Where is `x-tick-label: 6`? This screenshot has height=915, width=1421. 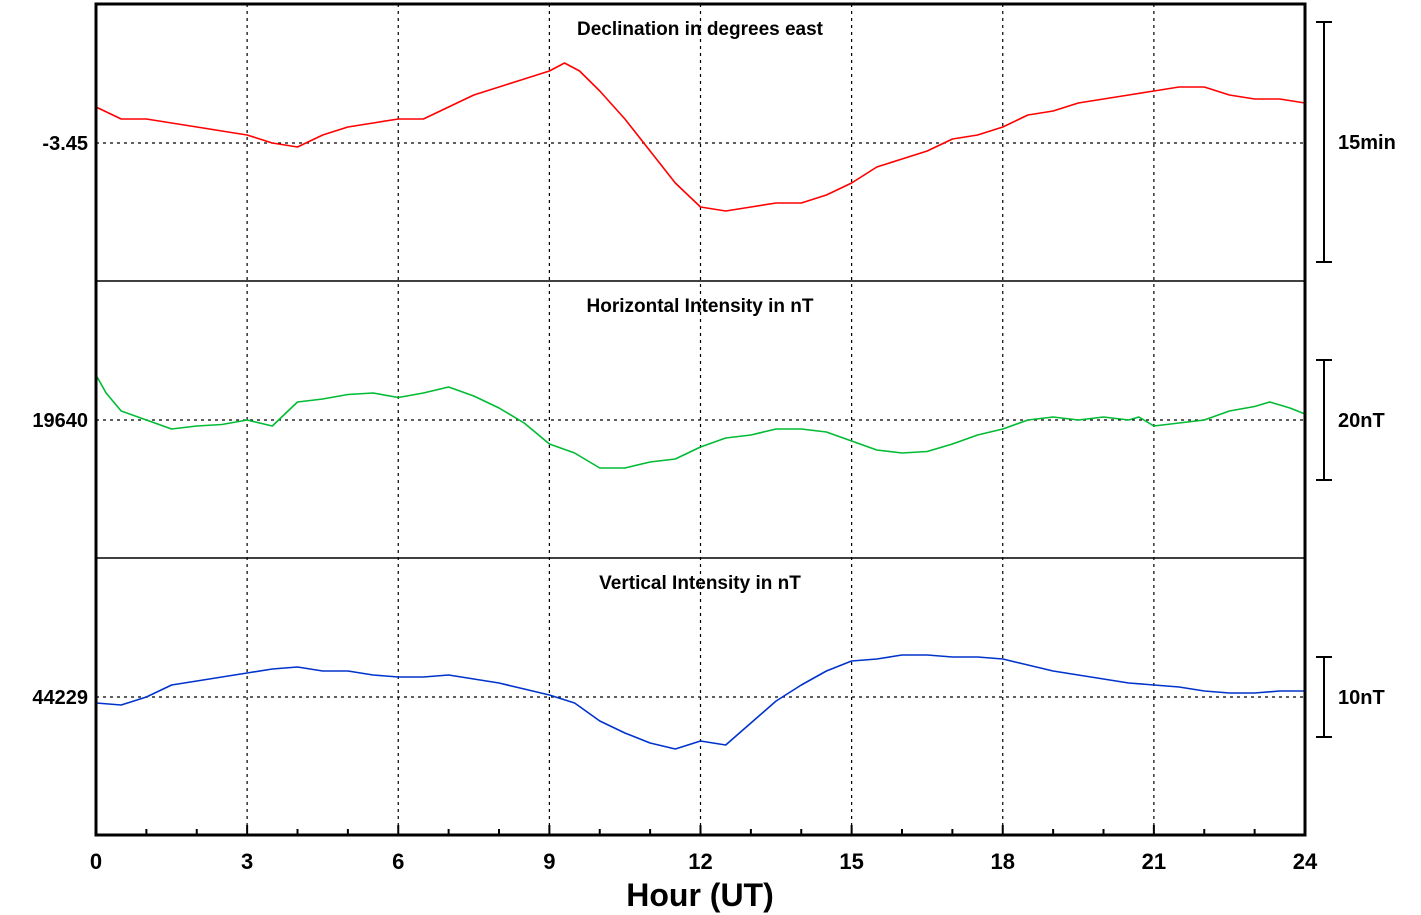 x-tick-label: 6 is located at coordinates (398, 861).